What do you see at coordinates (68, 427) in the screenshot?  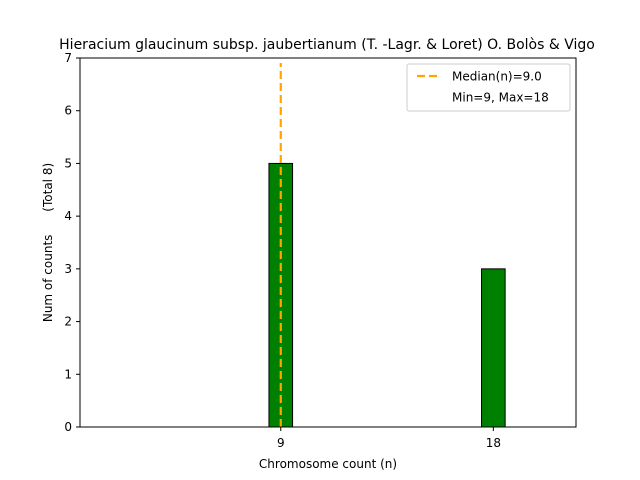 I see `y-tick-label: 0` at bounding box center [68, 427].